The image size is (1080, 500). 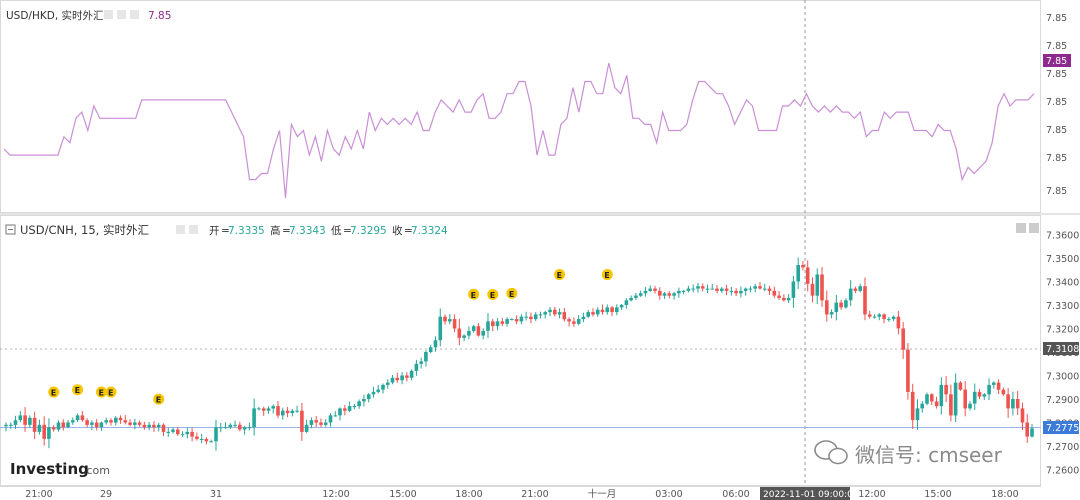 I want to click on scroll-up-icon, so click(x=1021, y=228).